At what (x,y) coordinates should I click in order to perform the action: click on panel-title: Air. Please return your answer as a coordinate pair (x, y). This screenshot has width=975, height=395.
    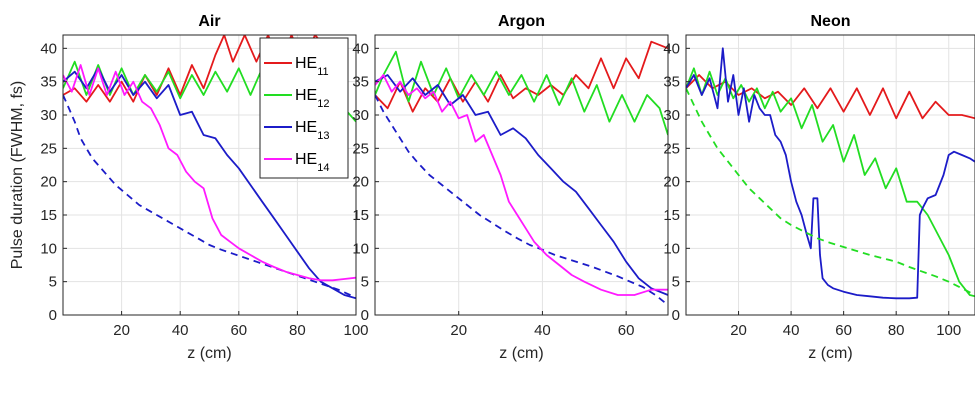
    Looking at the image, I should click on (209, 21).